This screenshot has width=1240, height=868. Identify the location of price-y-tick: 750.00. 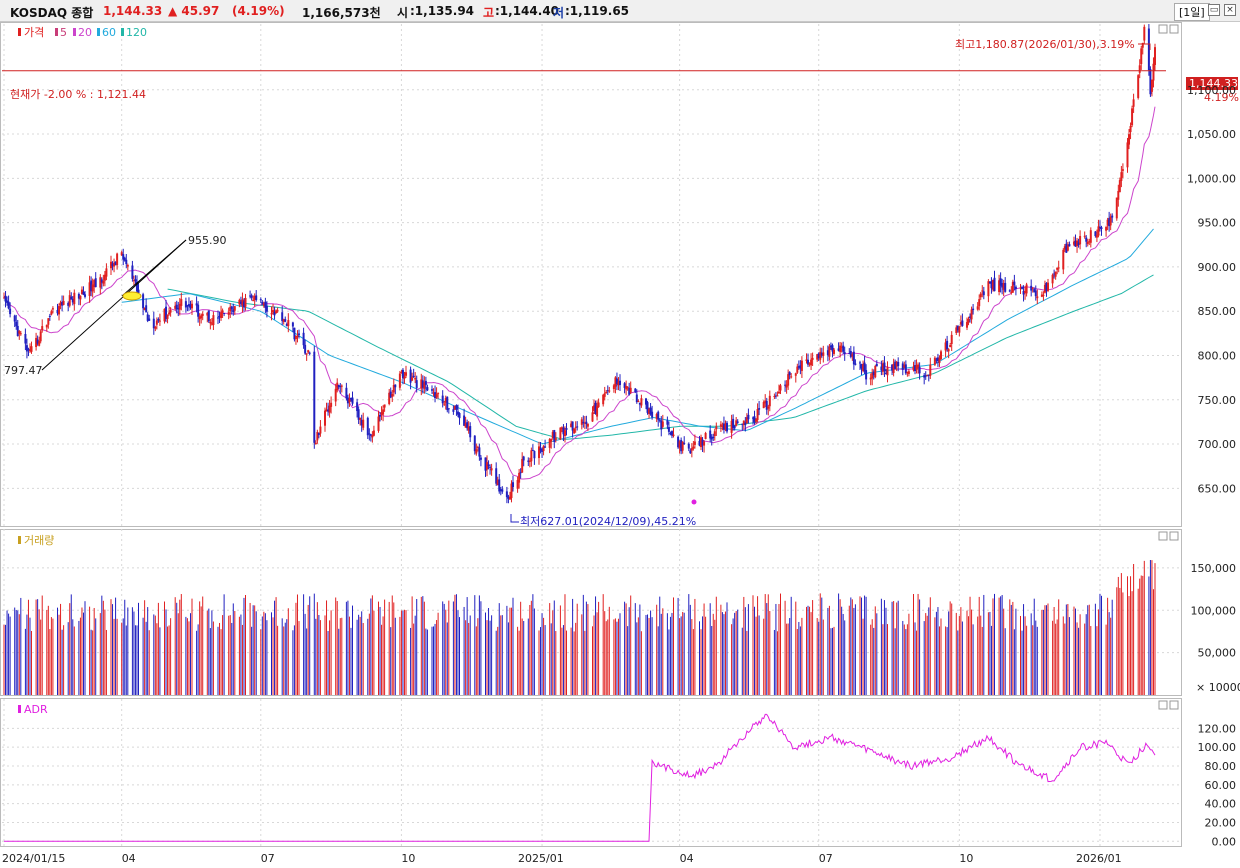
(1217, 400).